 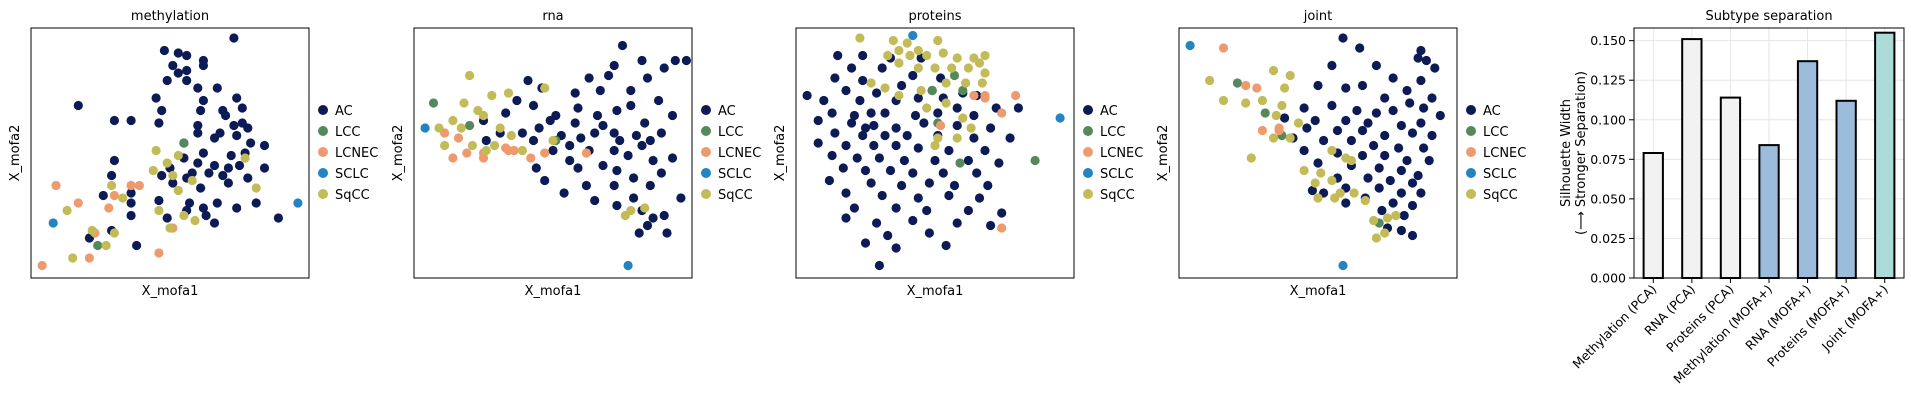 What do you see at coordinates (1500, 195) in the screenshot?
I see `legend-label-SqCC: SqCC` at bounding box center [1500, 195].